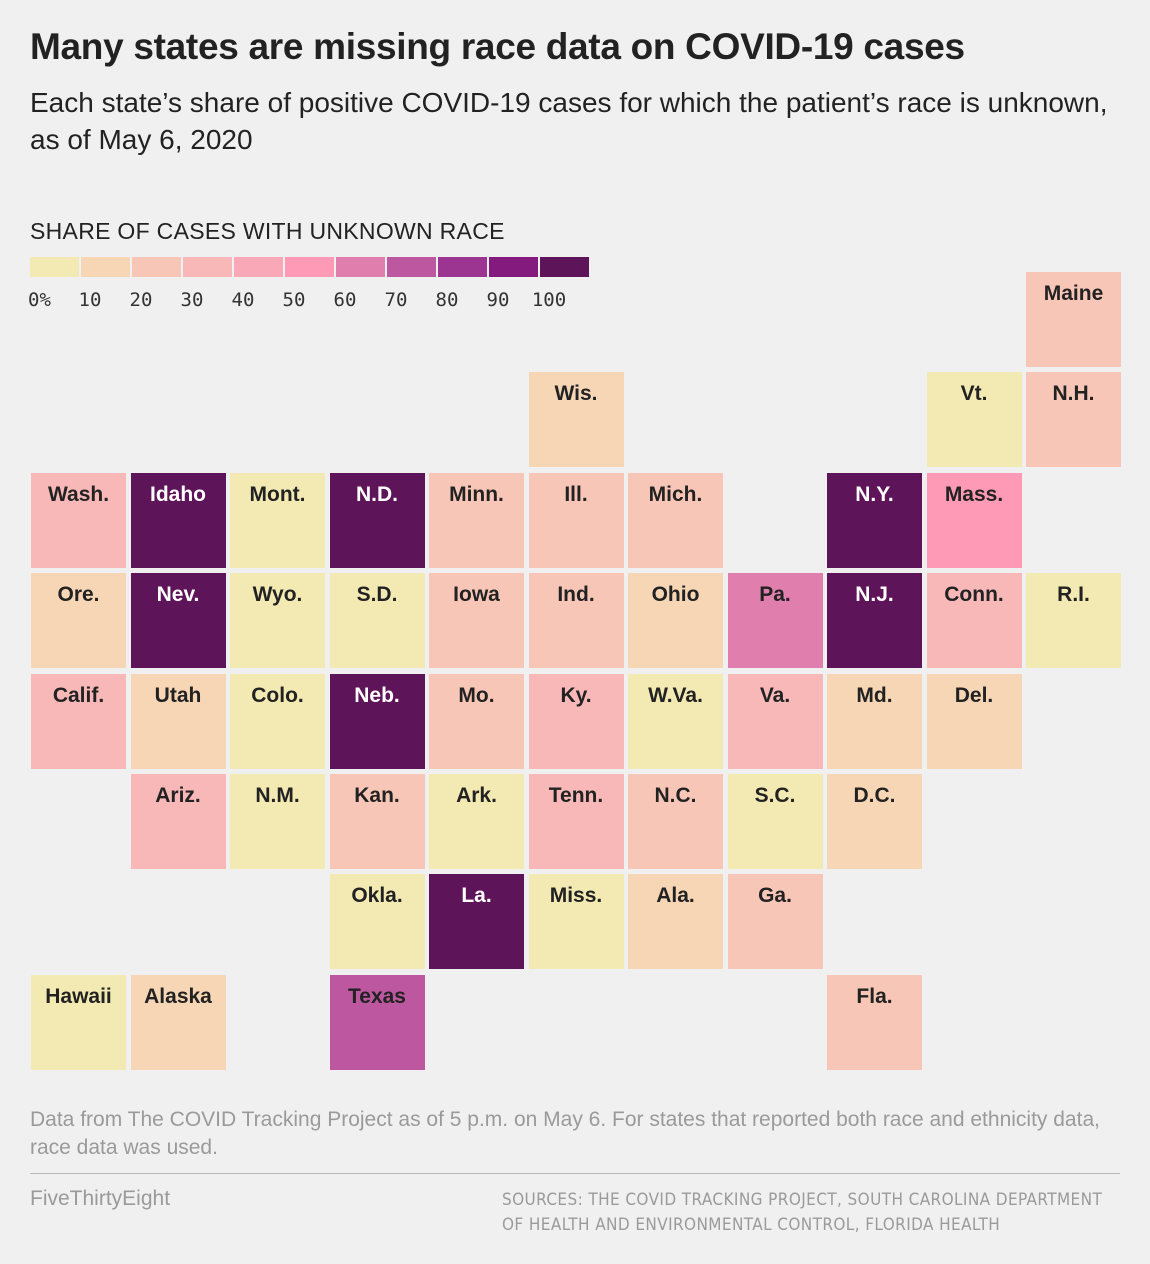  I want to click on state-tile: Hawaii, so click(78, 1022).